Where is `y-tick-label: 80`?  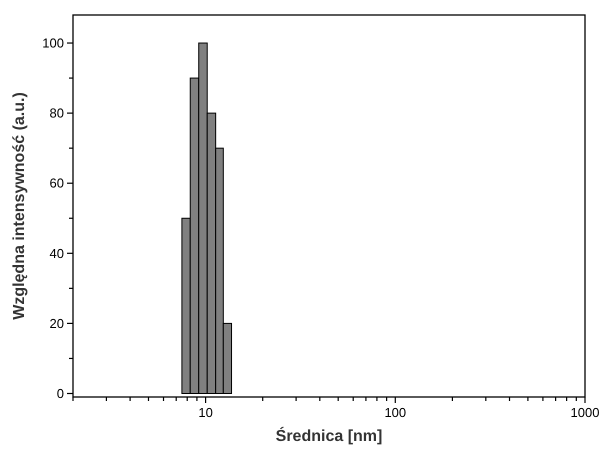 y-tick-label: 80 is located at coordinates (57, 113).